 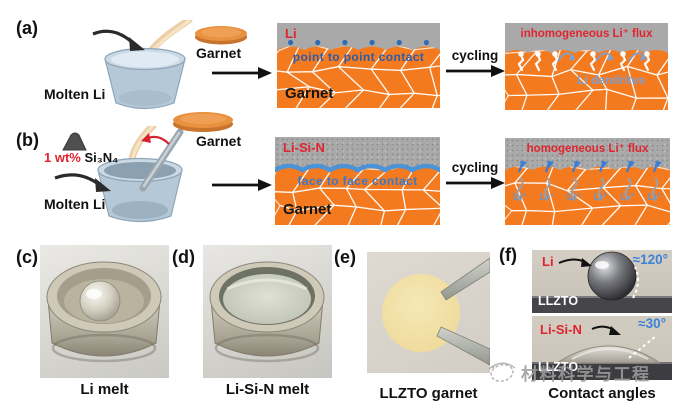 I want to click on garnet-label-b: Garnet, so click(x=219, y=141).